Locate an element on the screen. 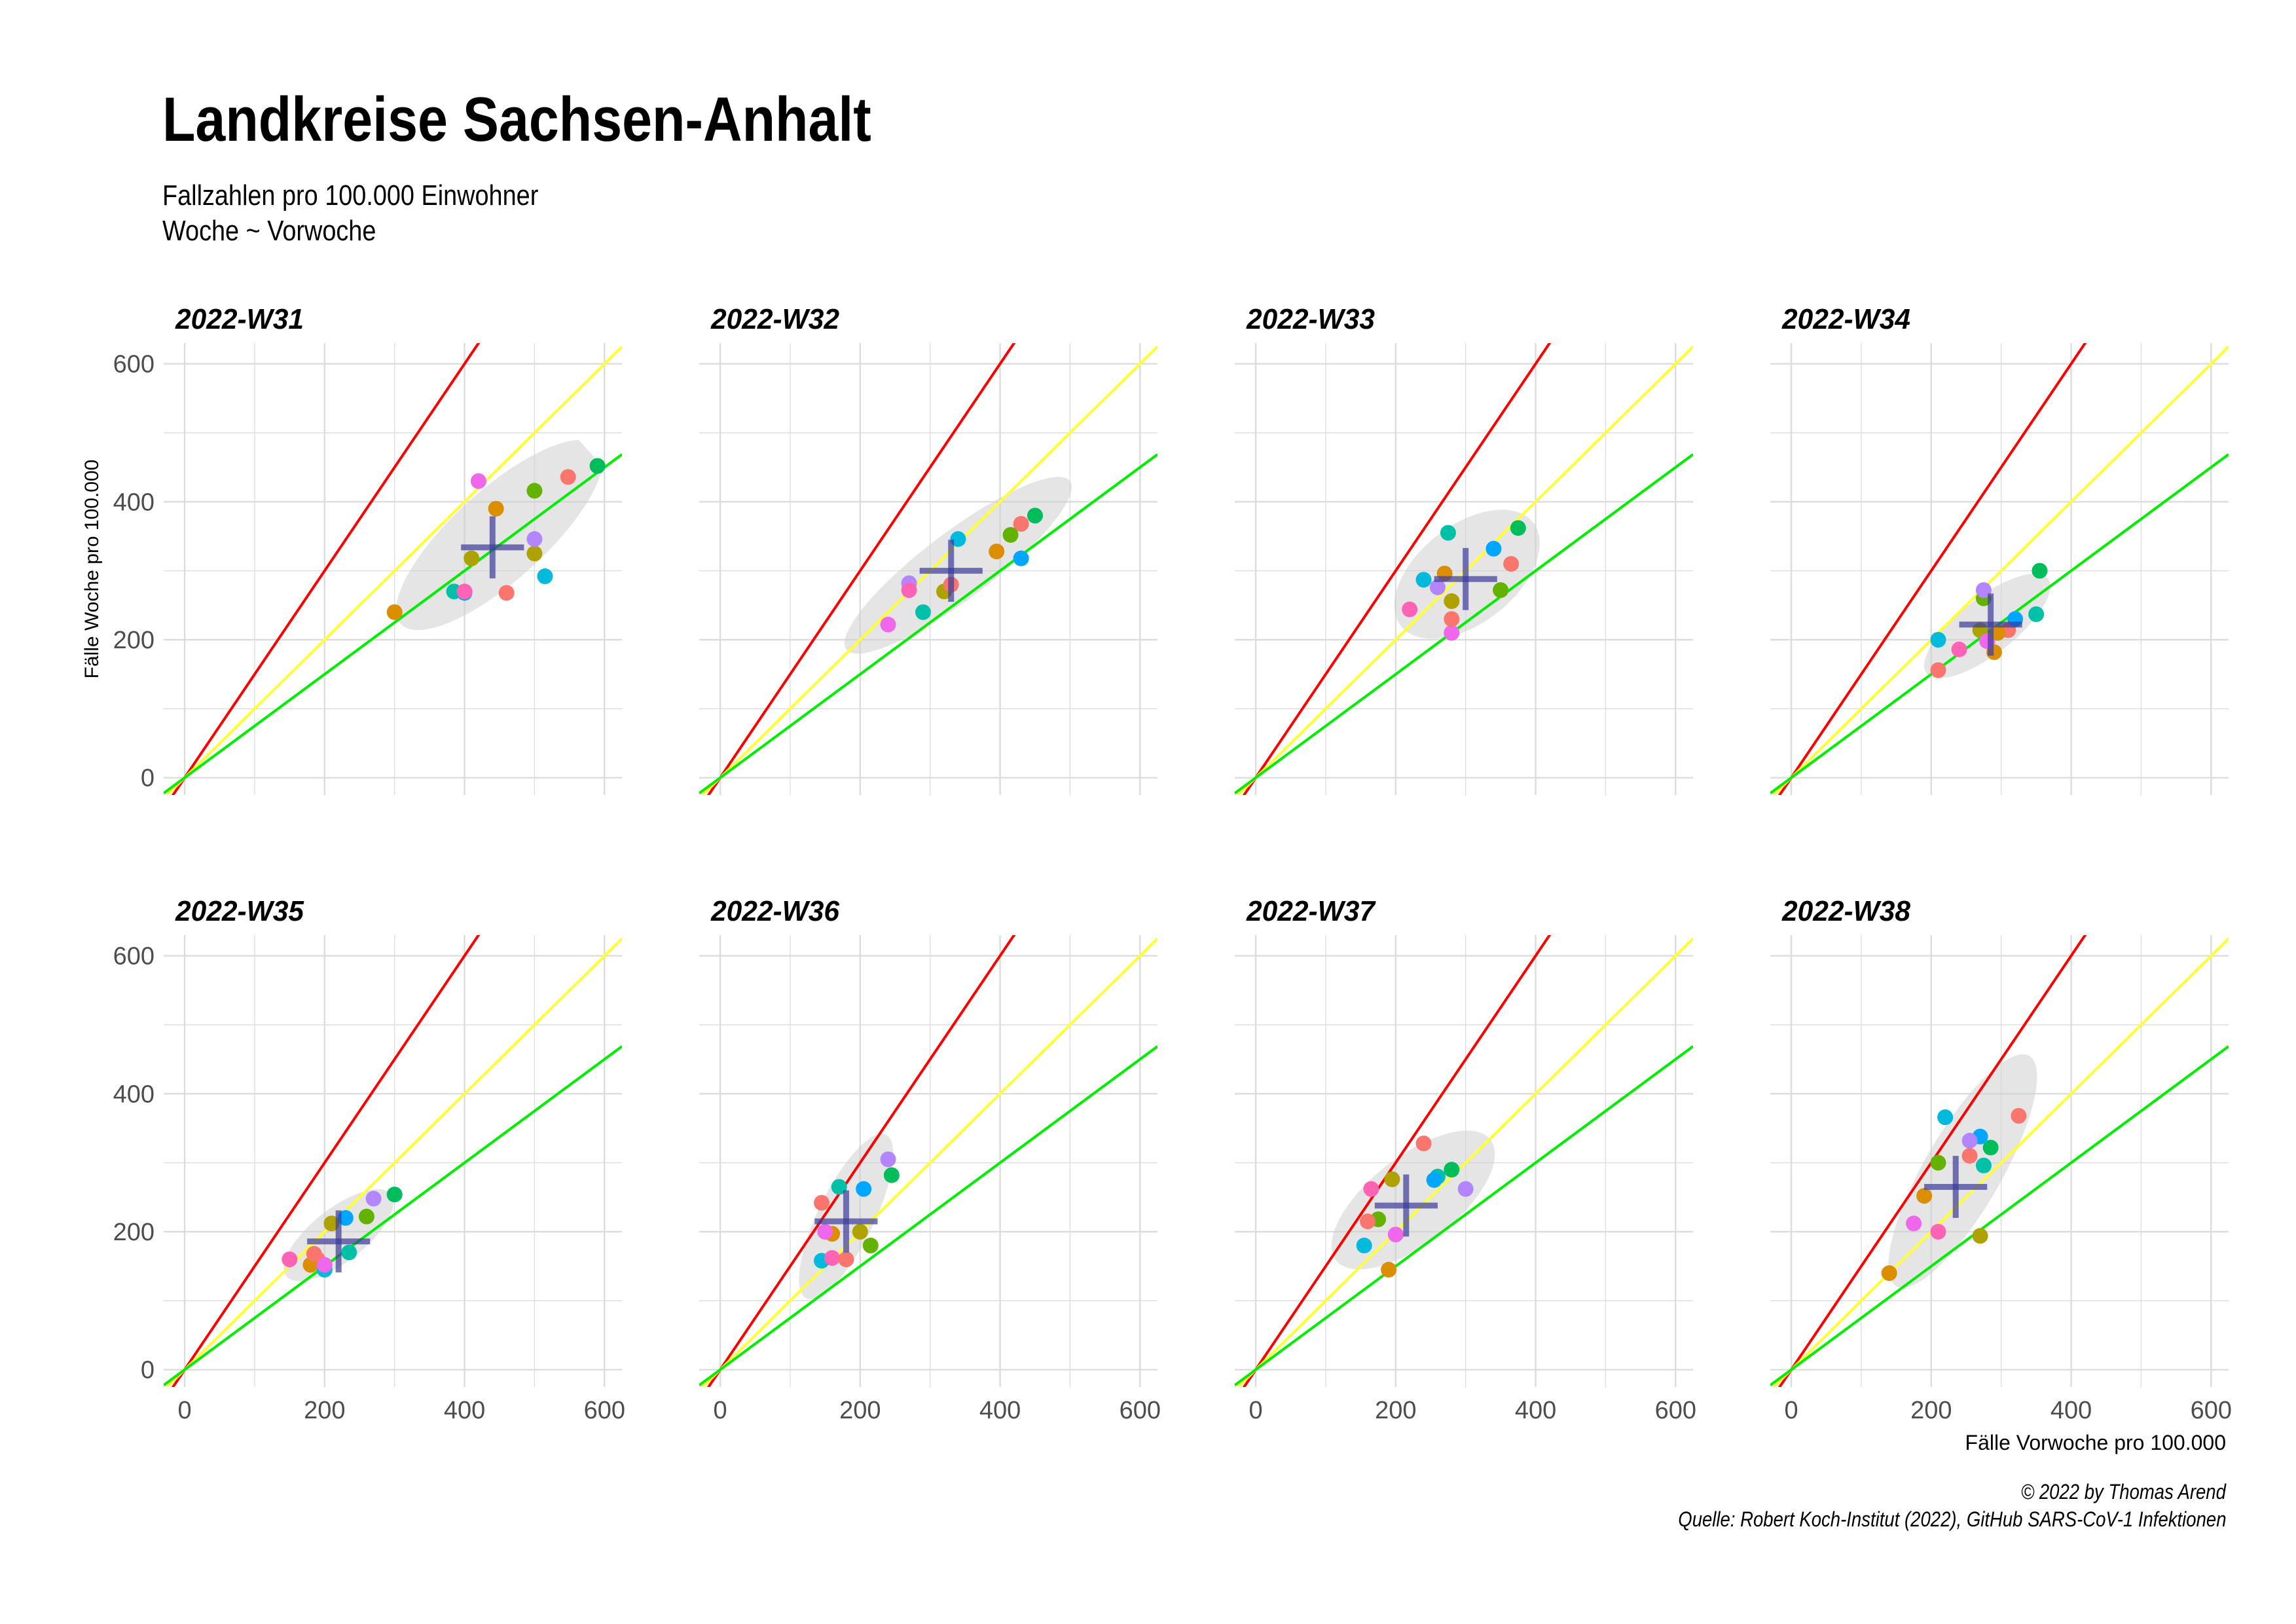  facet-panel-7: 2022-W37 0 200 400 600 is located at coordinates (1465, 1159).